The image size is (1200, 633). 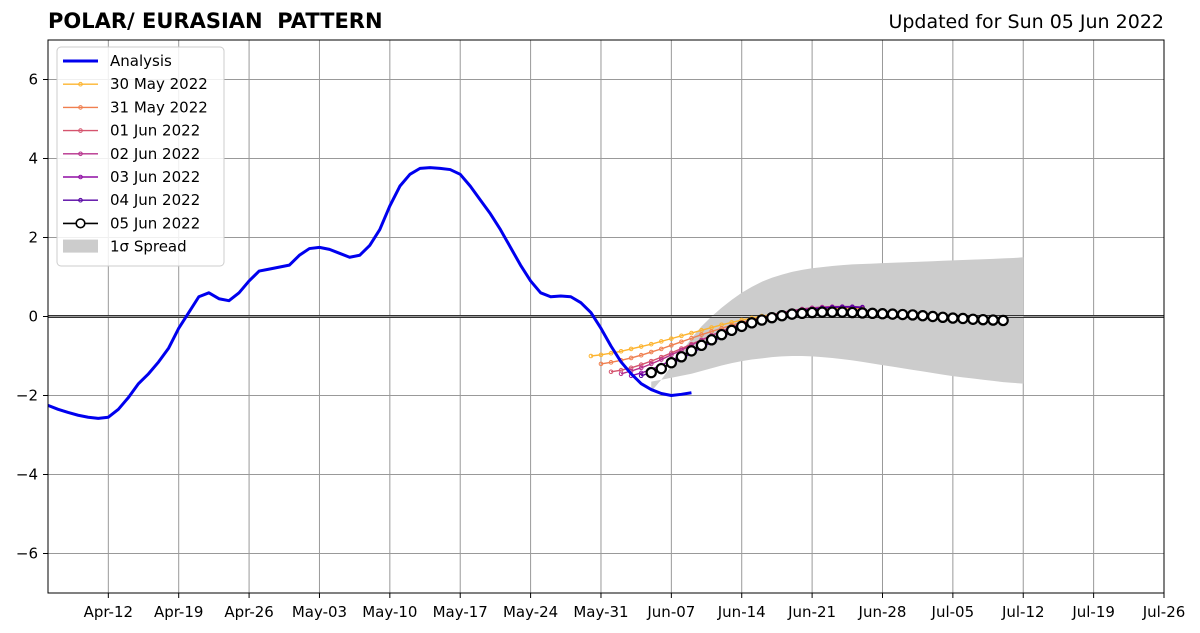 What do you see at coordinates (155, 154) in the screenshot?
I see `legend-label: 02 Jun 2022` at bounding box center [155, 154].